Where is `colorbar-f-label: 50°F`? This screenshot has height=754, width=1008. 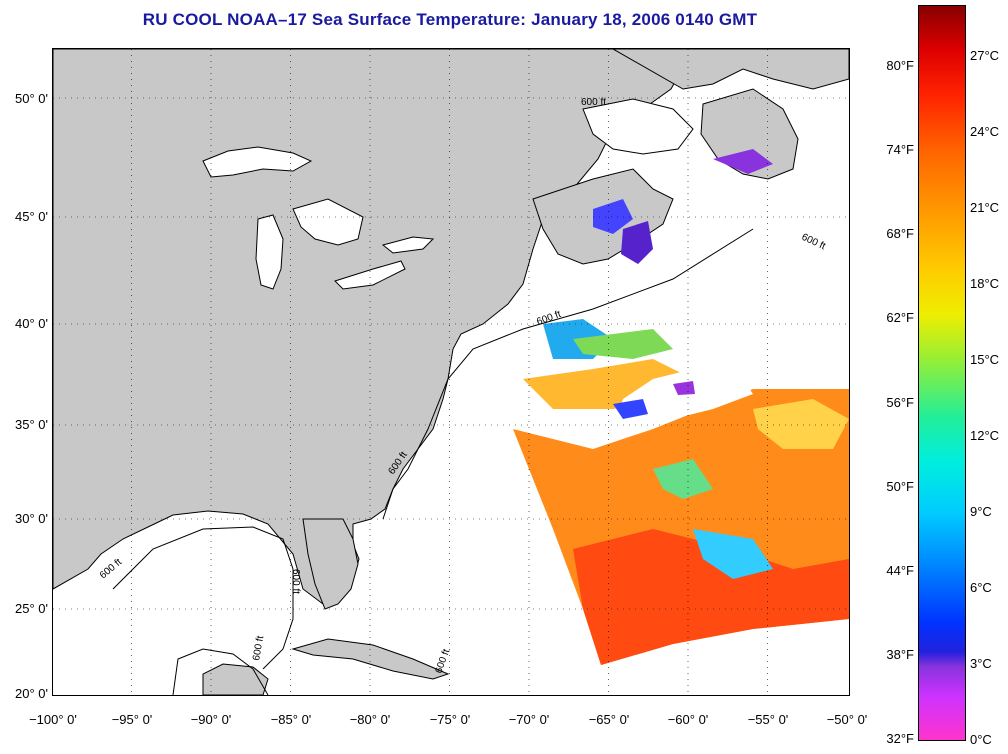 colorbar-f-label: 50°F is located at coordinates (900, 486).